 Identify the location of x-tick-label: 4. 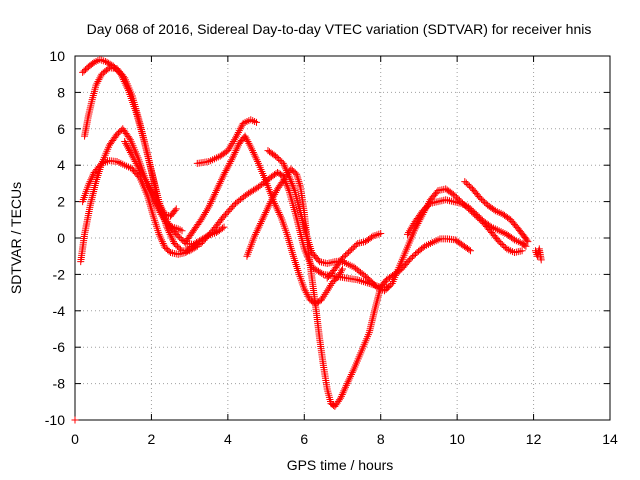
(228, 439).